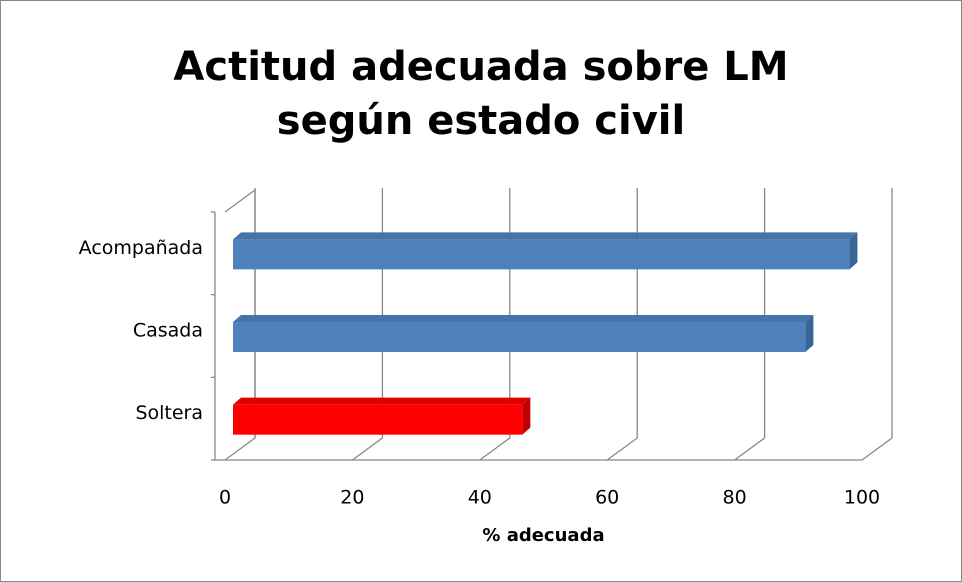 The width and height of the screenshot is (962, 582). What do you see at coordinates (607, 498) in the screenshot?
I see `x-tick-label: 60` at bounding box center [607, 498].